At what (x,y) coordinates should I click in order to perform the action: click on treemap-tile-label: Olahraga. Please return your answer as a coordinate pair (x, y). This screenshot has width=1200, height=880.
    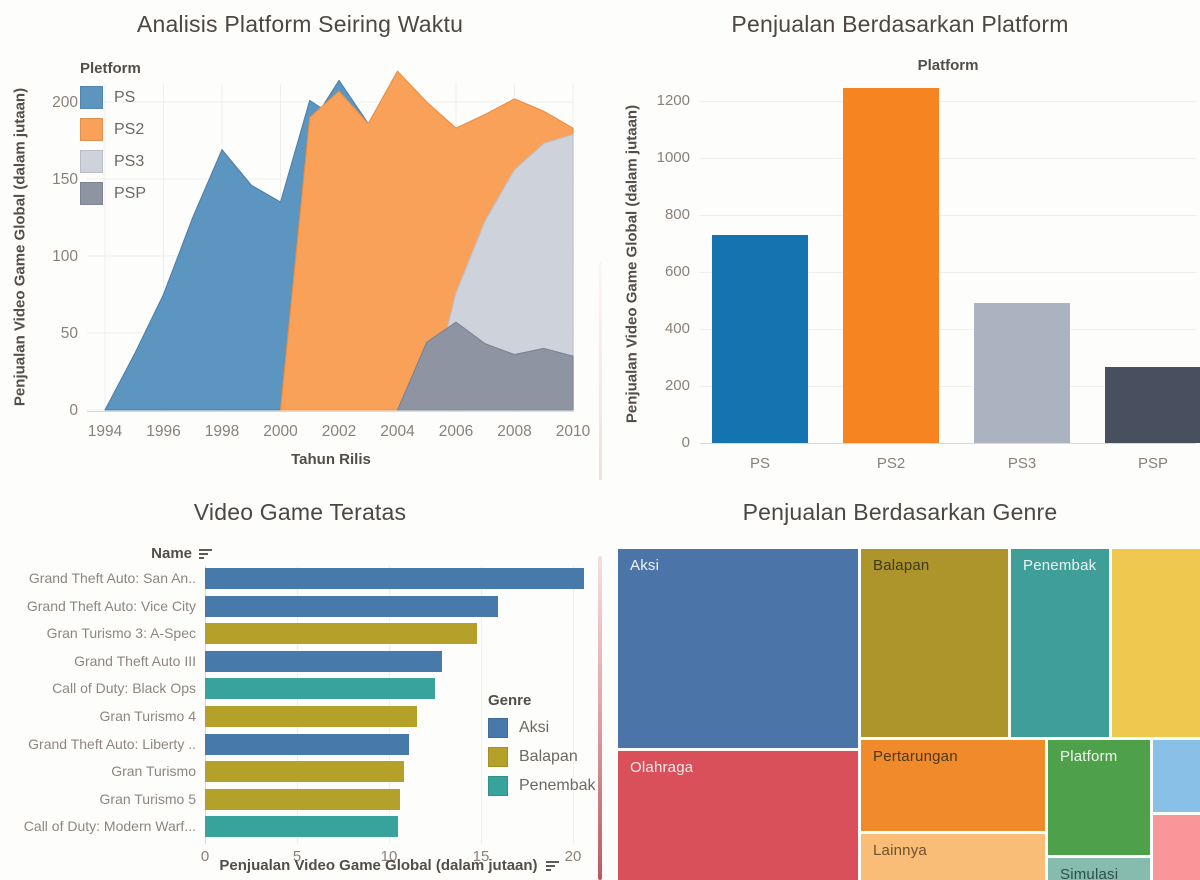
    Looking at the image, I should click on (662, 767).